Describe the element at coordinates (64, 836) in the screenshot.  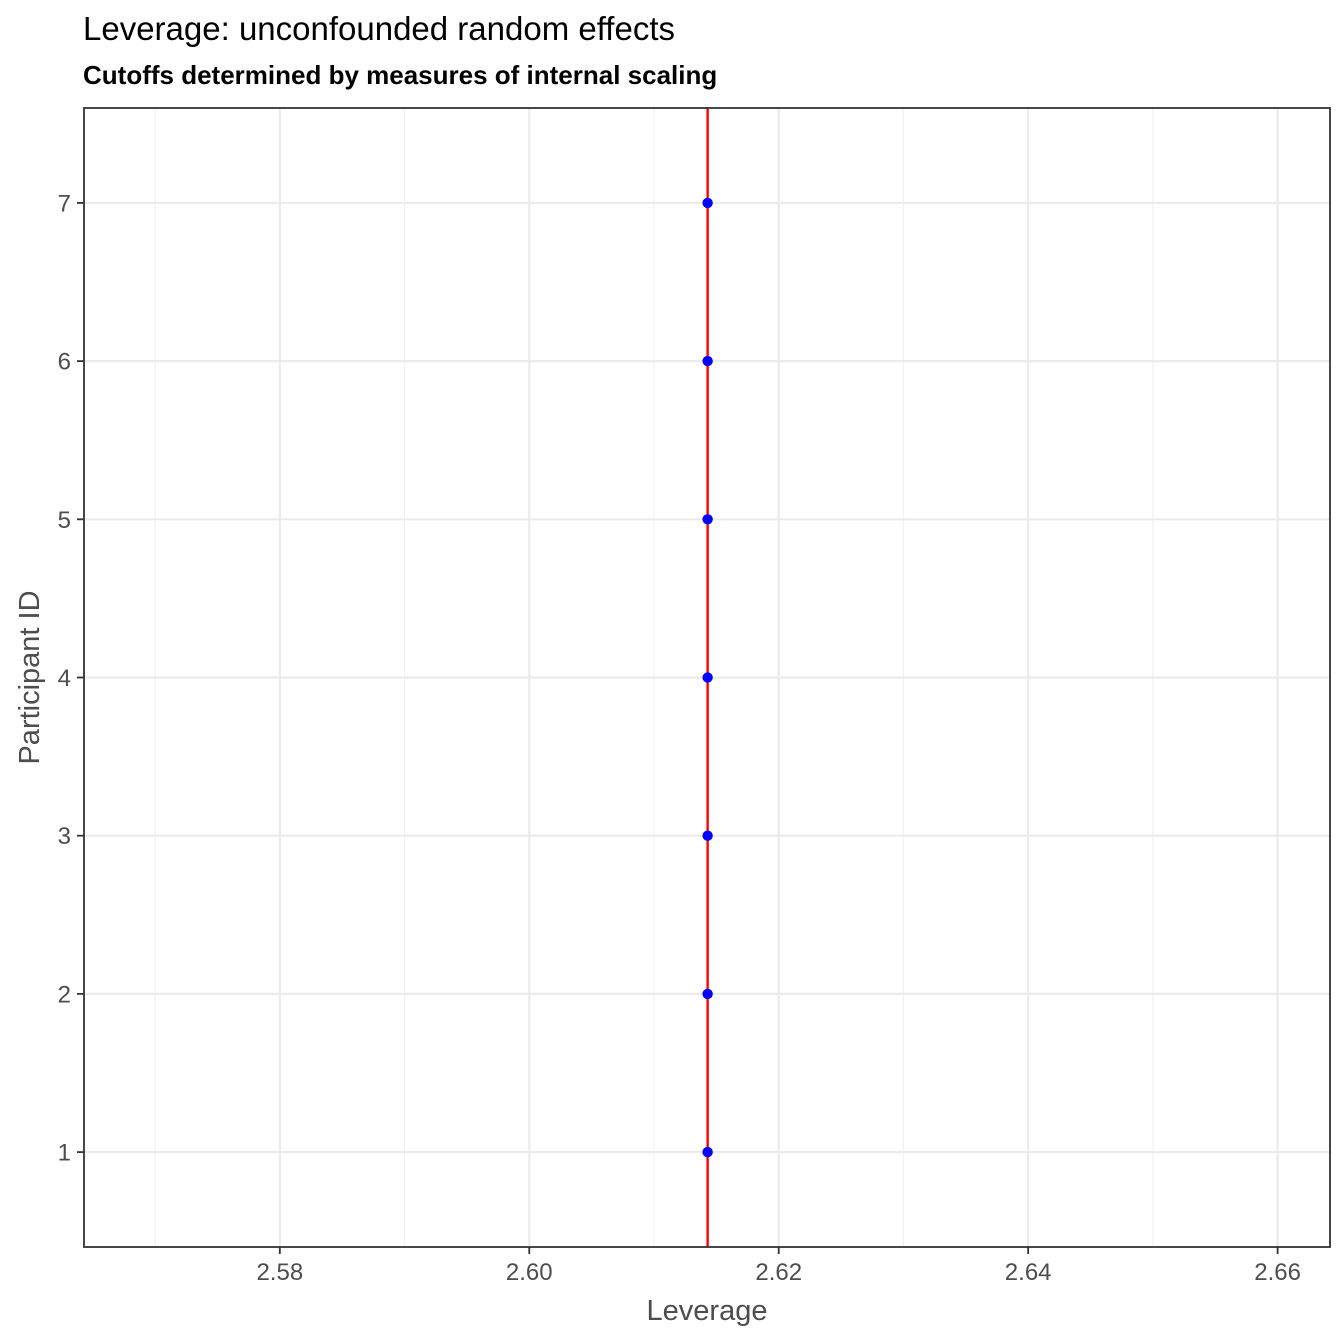
I see `y-tick-label: 3` at that location.